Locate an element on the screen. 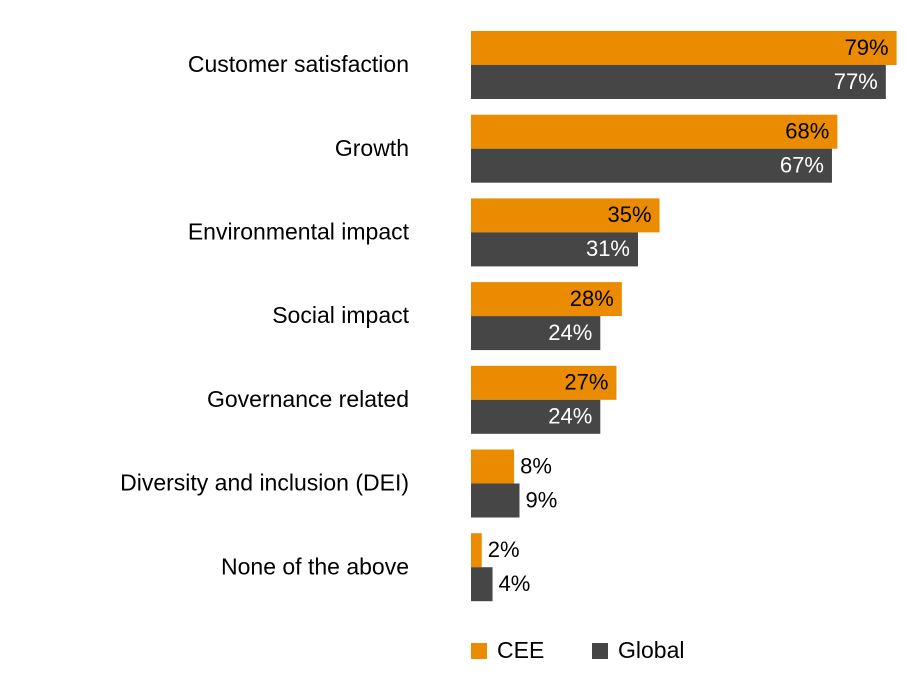 The width and height of the screenshot is (906, 681). bar-global-diversity-and-inclusion-dei is located at coordinates (495, 500).